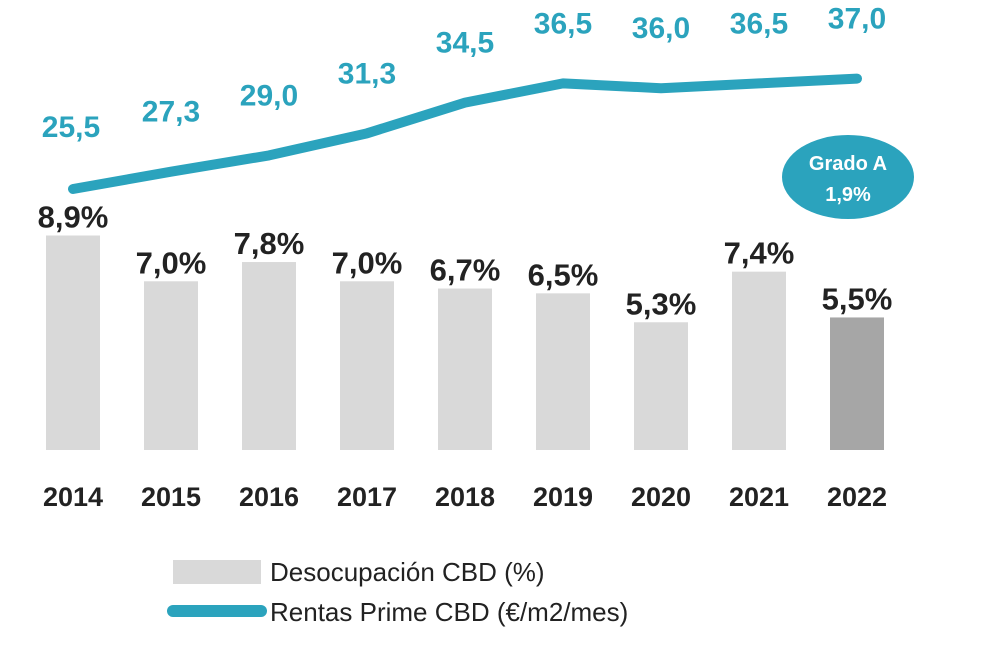 The height and width of the screenshot is (668, 994). I want to click on bar-2021, so click(759, 360).